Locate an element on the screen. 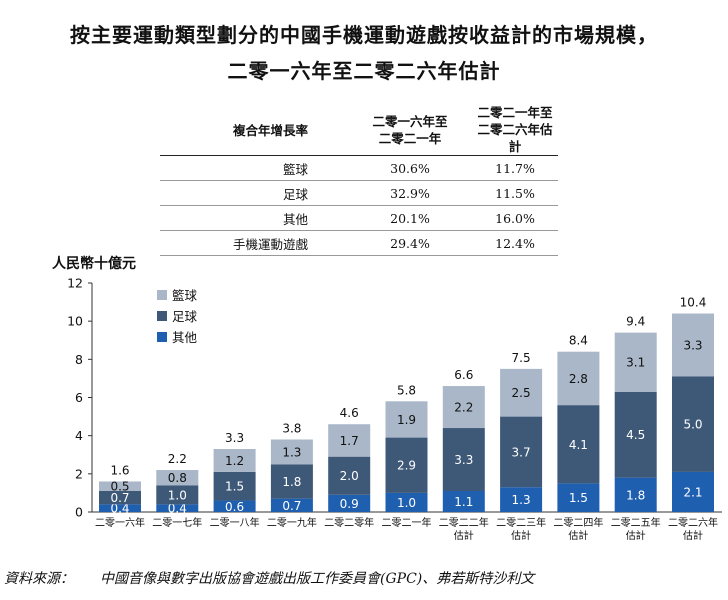  x-tick-label: 二零二四年 is located at coordinates (578, 522).